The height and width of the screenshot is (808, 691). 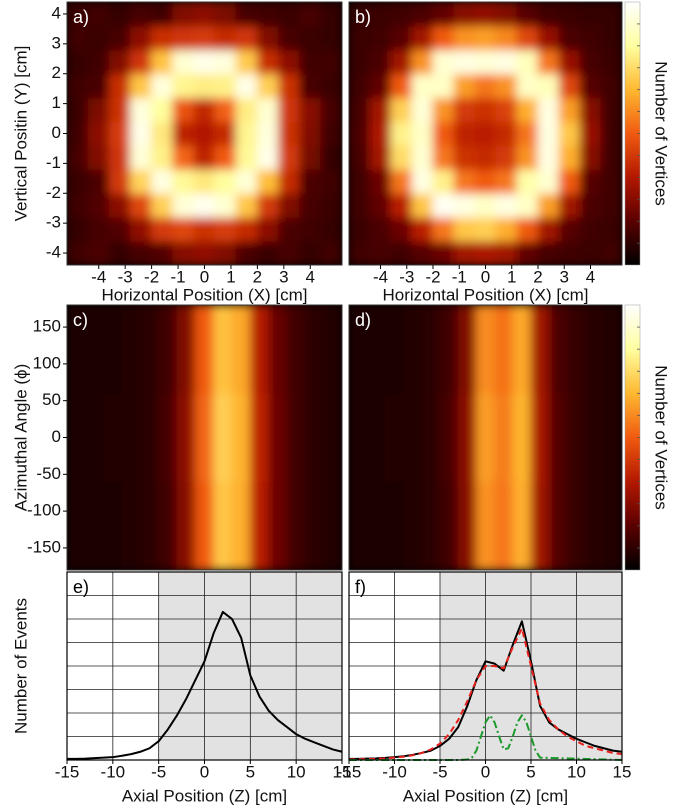 What do you see at coordinates (661, 133) in the screenshot?
I see `colorbar-label: Number of Vertices` at bounding box center [661, 133].